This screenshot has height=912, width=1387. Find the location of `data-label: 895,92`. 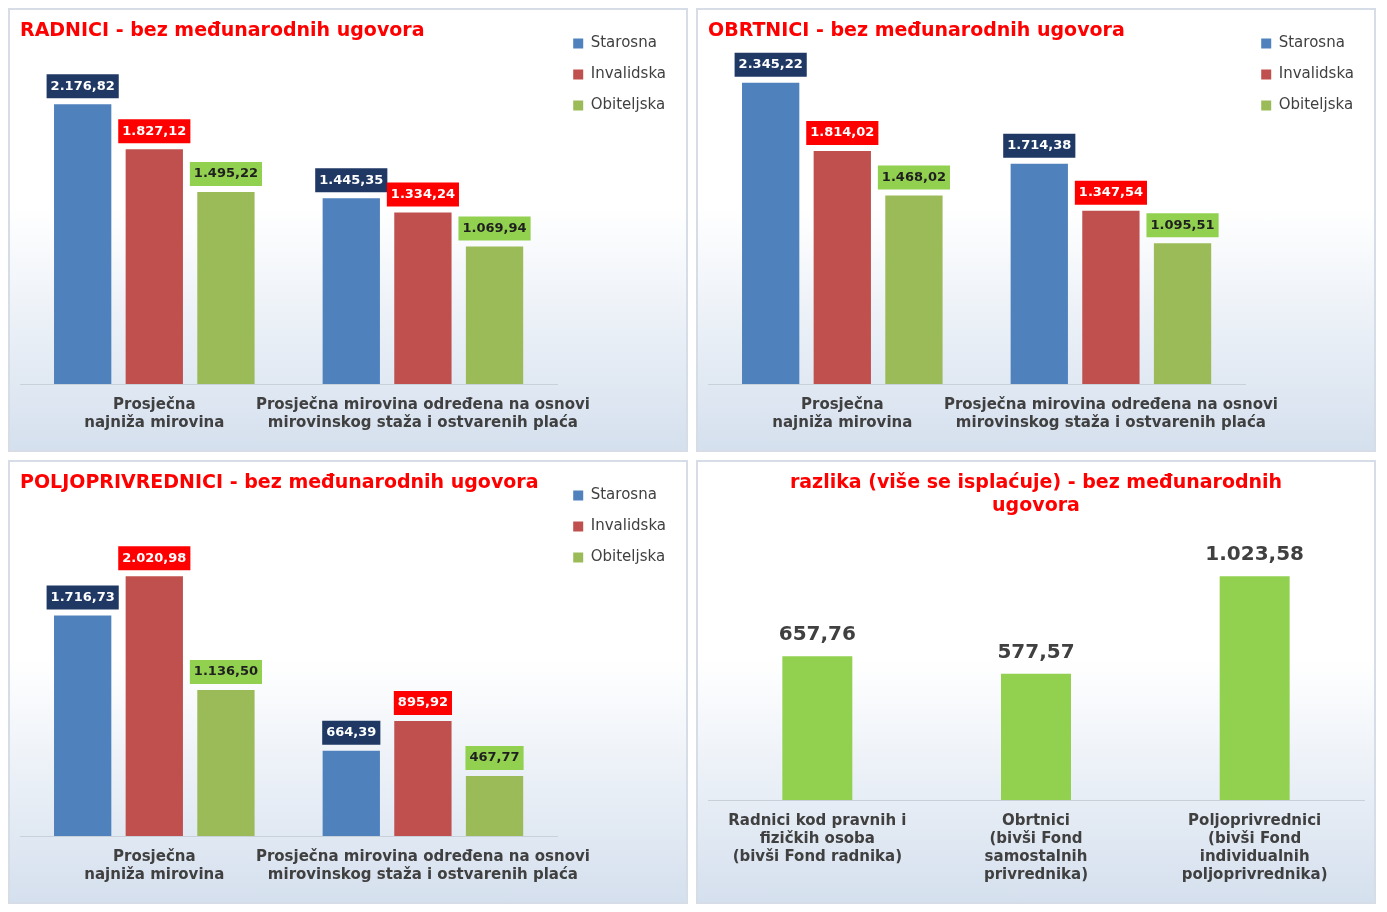

data-label: 895,92 is located at coordinates (422, 702).